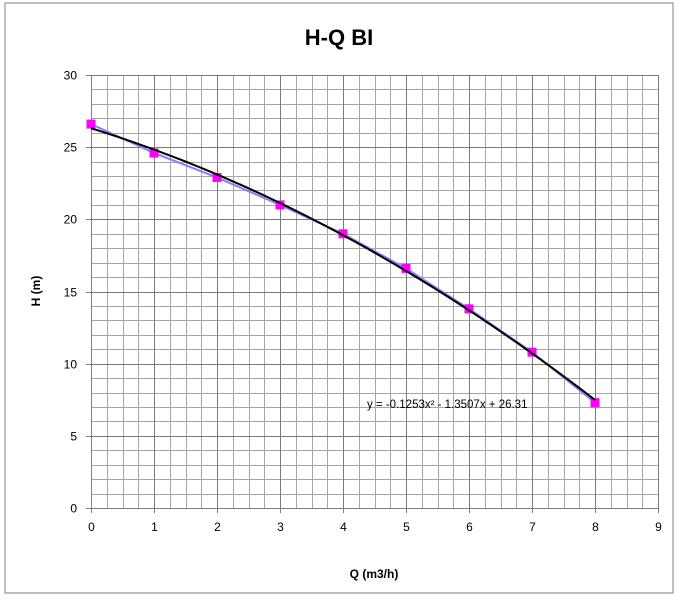 The height and width of the screenshot is (601, 678). What do you see at coordinates (71, 220) in the screenshot?
I see `y-tick-label: 20` at bounding box center [71, 220].